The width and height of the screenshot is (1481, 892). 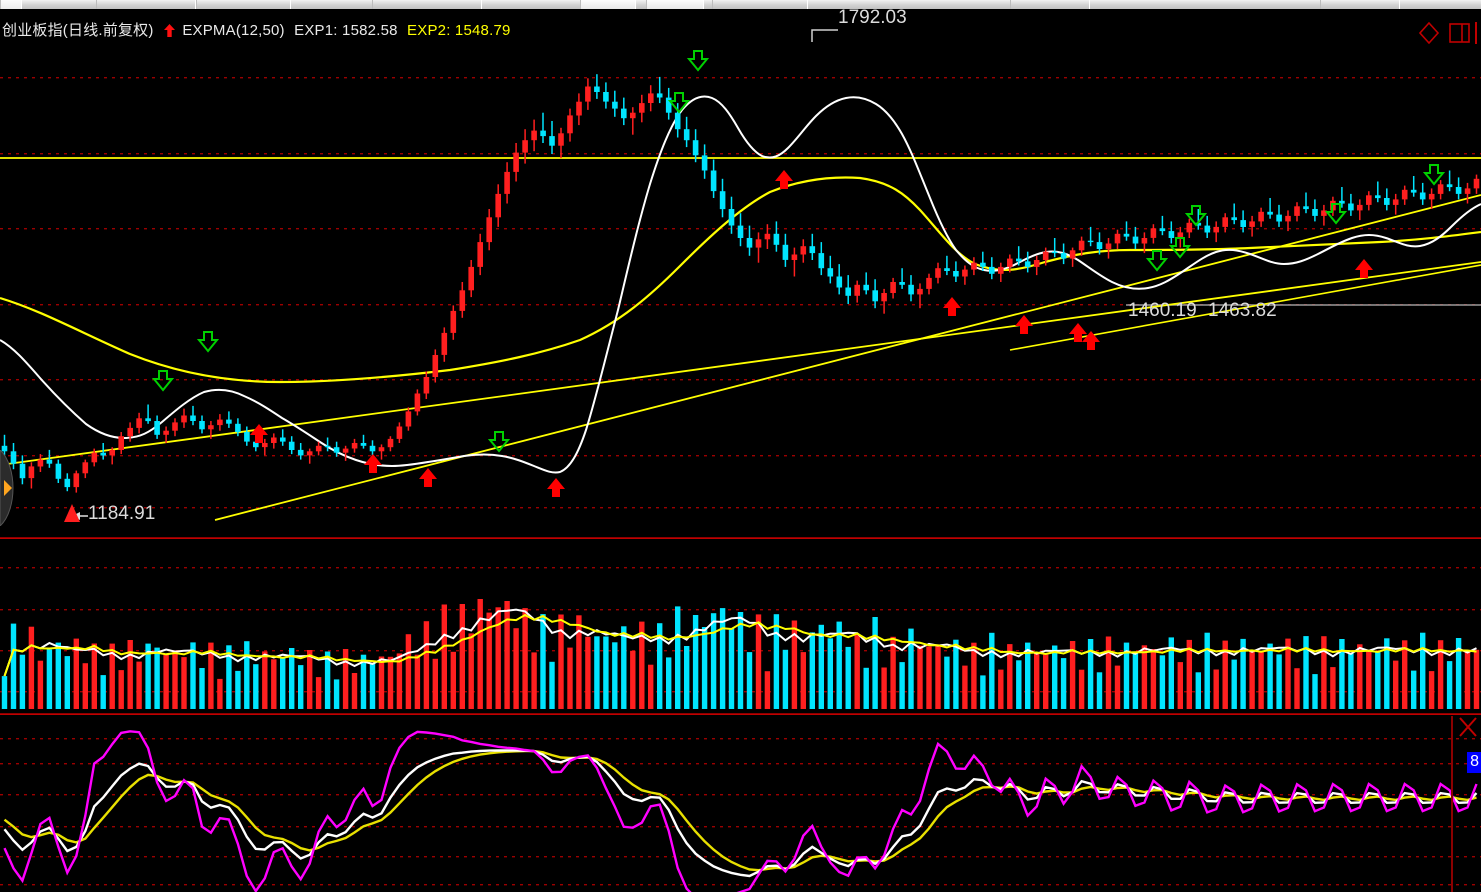 What do you see at coordinates (346, 30) in the screenshot?
I see `exp1-readout: EXP1: 1582.58` at bounding box center [346, 30].